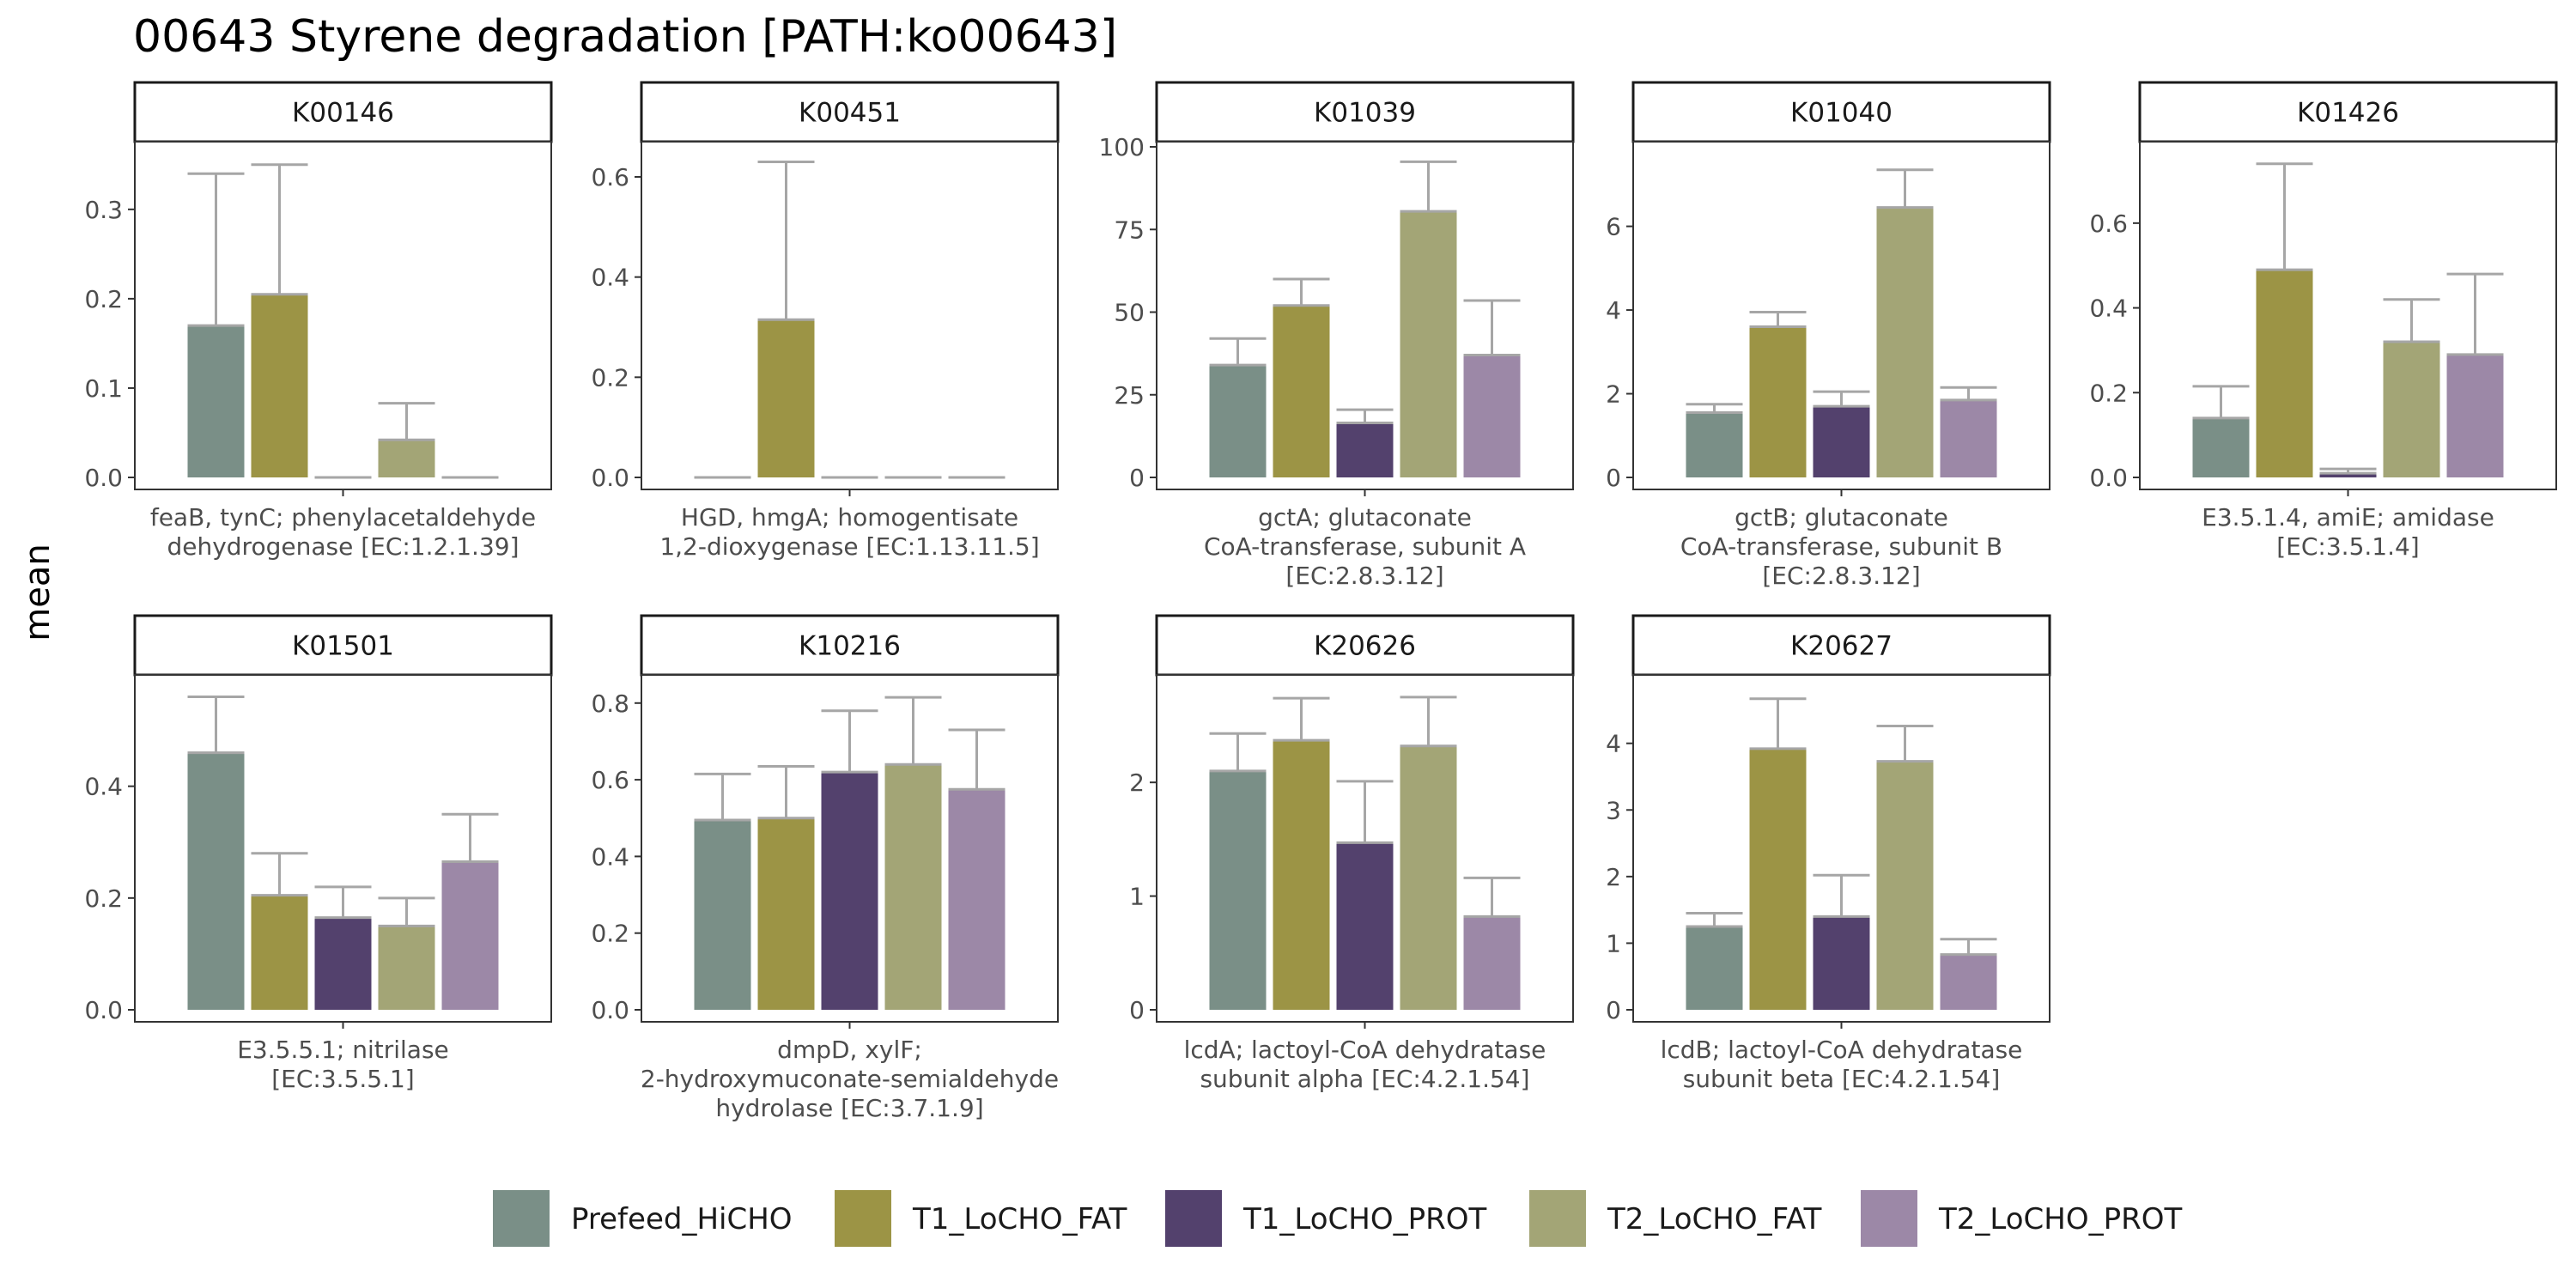 The width and height of the screenshot is (2576, 1288). What do you see at coordinates (104, 388) in the screenshot?
I see `y-tick-label: 0.1` at bounding box center [104, 388].